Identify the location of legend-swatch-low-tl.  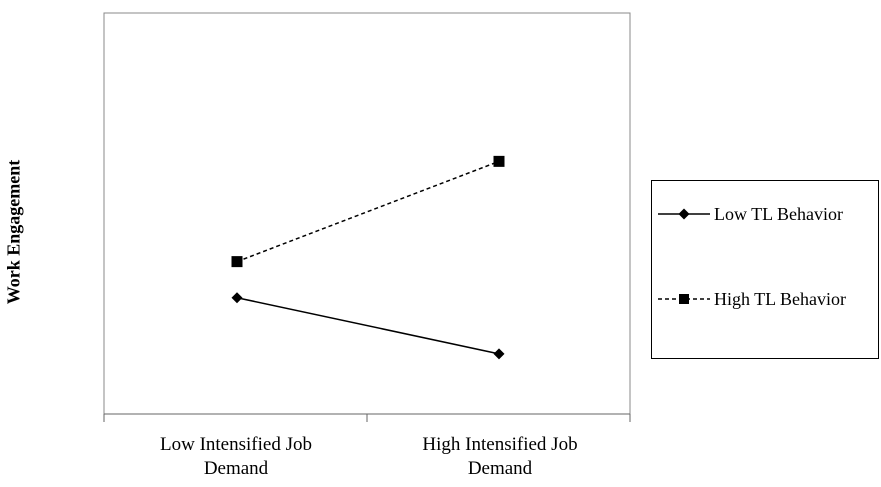
(684, 214).